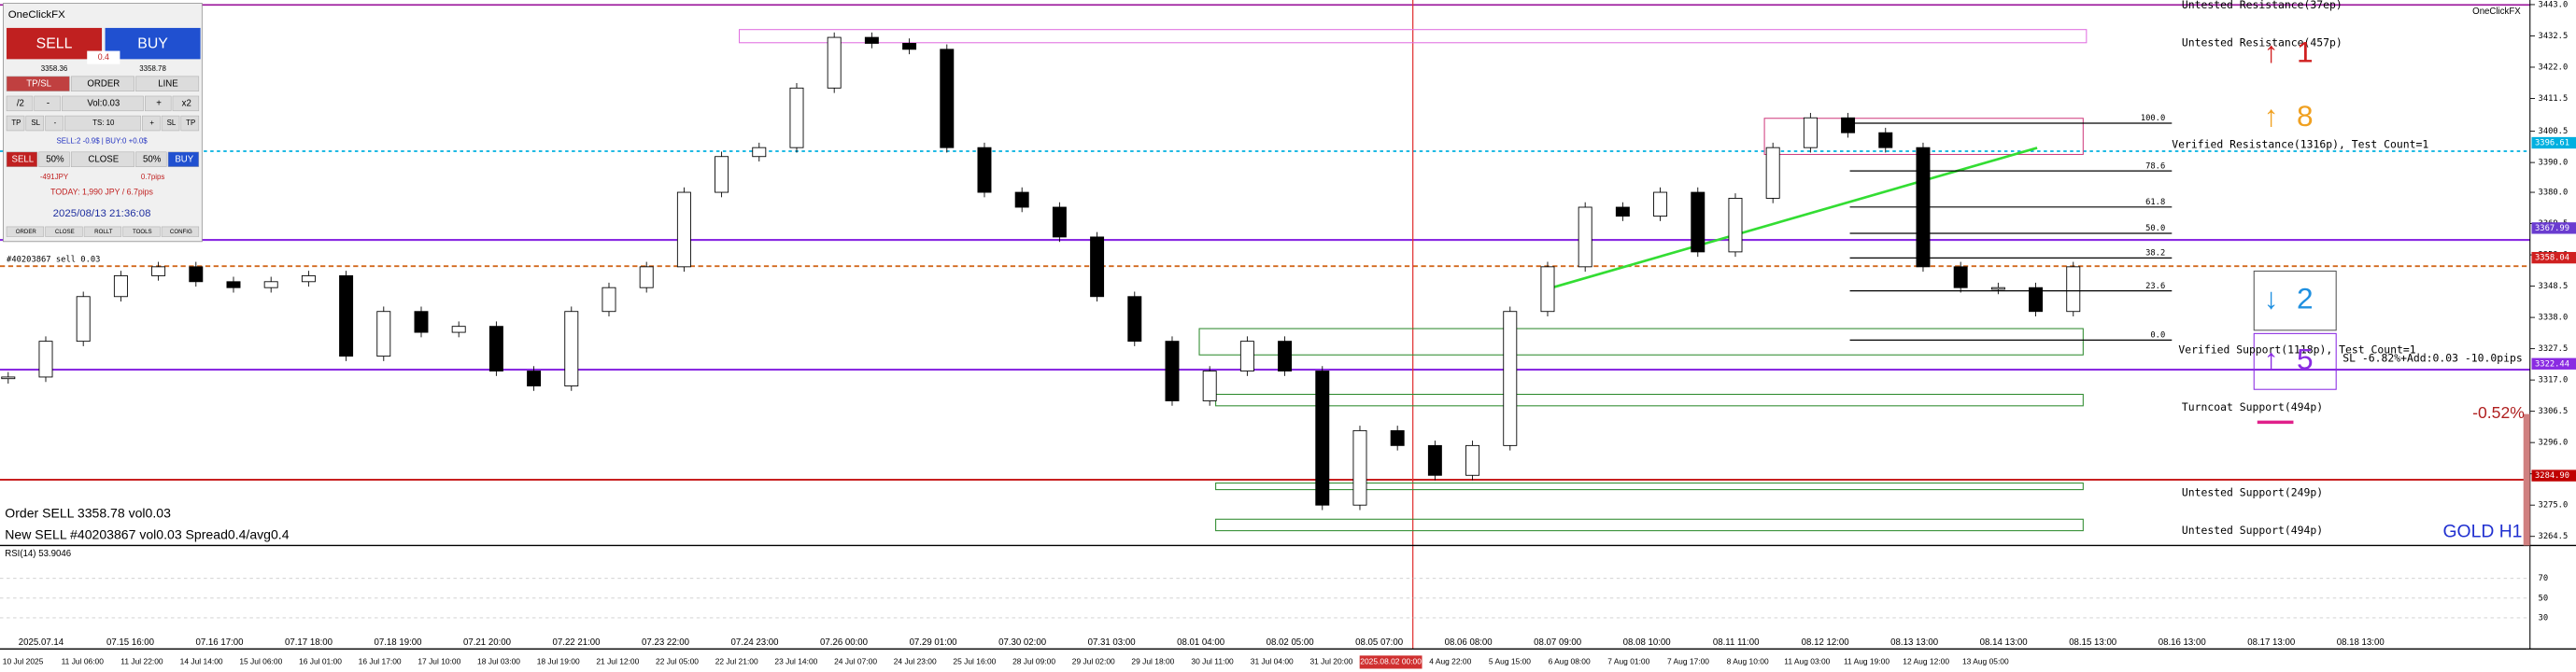 Image resolution: width=2576 pixels, height=672 pixels. Describe the element at coordinates (2252, 530) in the screenshot. I see `annotation: Untested Support(494p)` at that location.